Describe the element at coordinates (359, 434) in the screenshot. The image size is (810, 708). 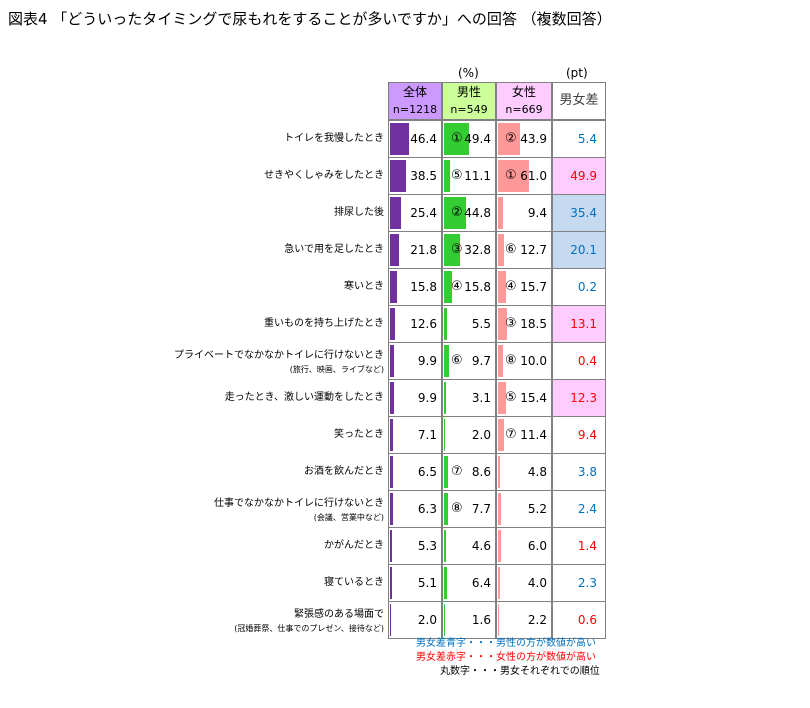
I see `row-label-text: 笑ったとき` at that location.